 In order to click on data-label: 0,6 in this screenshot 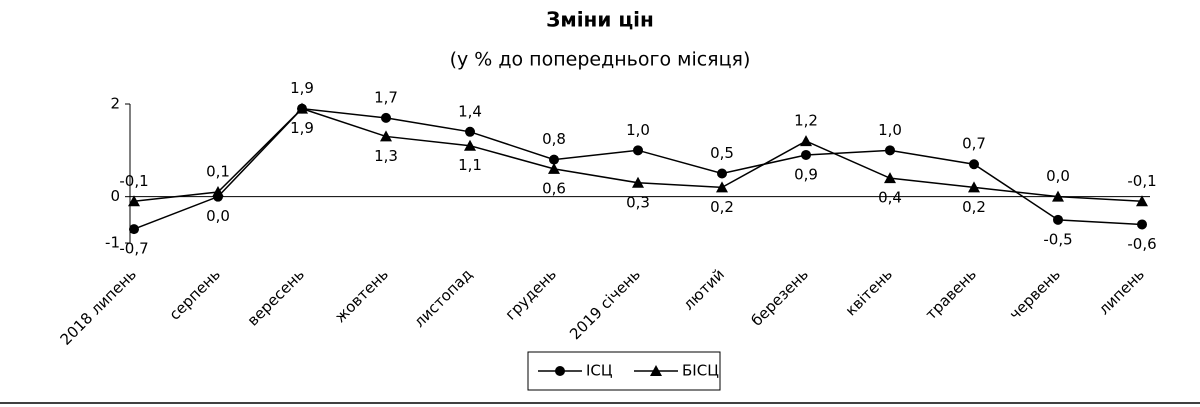, I will do `click(554, 188)`.